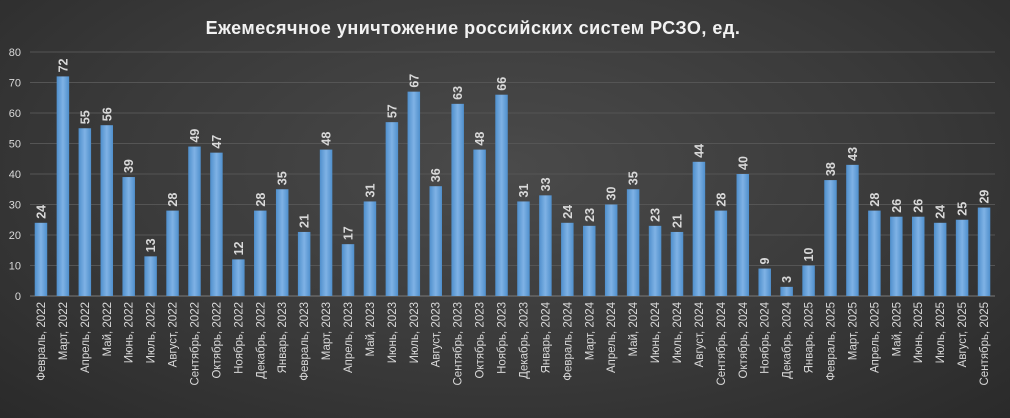 The width and height of the screenshot is (1010, 418). What do you see at coordinates (42, 341) in the screenshot?
I see `x-tick-label: Февраль, 2022` at bounding box center [42, 341].